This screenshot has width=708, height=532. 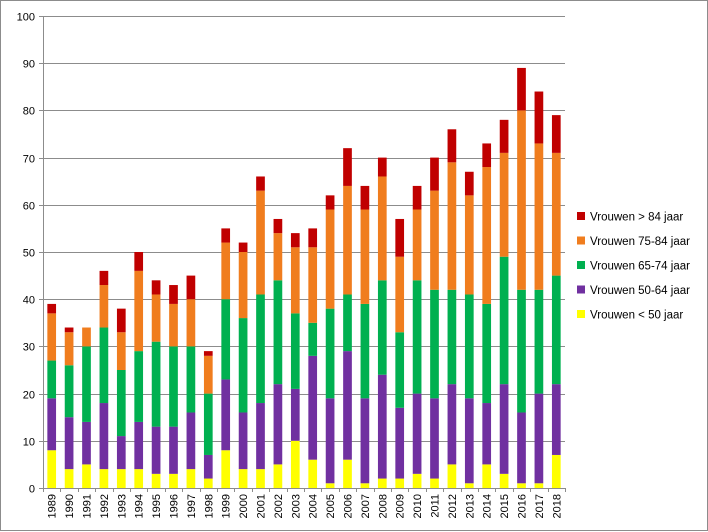 What do you see at coordinates (640, 267) in the screenshot?
I see `legend-label: Vrouwen 65-74 jaar` at bounding box center [640, 267].